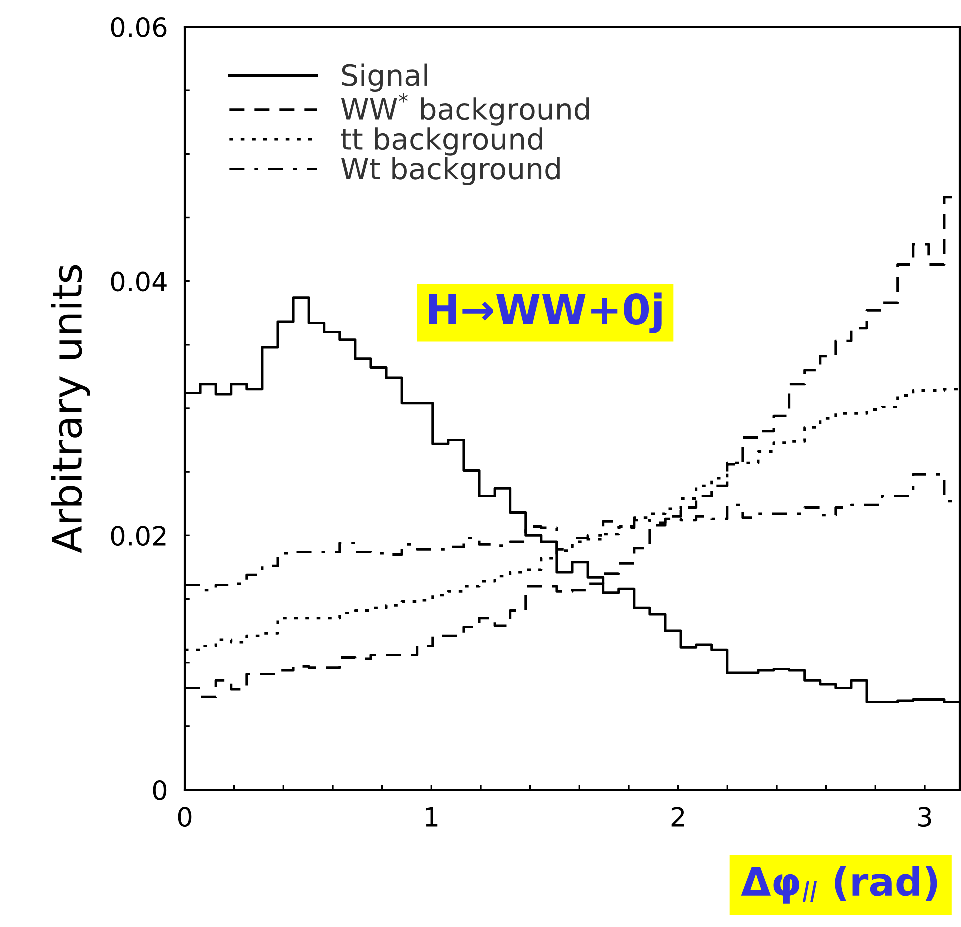 The image size is (961, 927). I want to click on x-tick-label: 0, so click(185, 817).